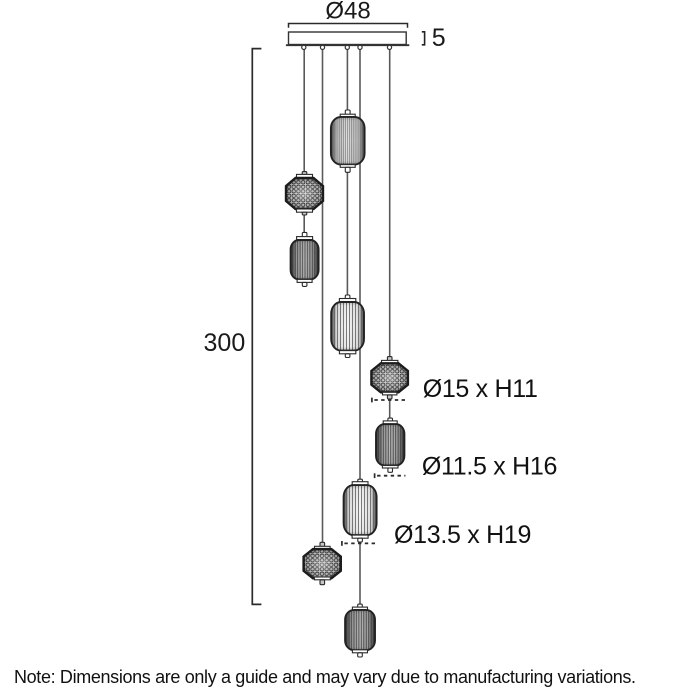 The width and height of the screenshot is (700, 700). Describe the element at coordinates (439, 38) in the screenshot. I see `svg-text: 5` at that location.